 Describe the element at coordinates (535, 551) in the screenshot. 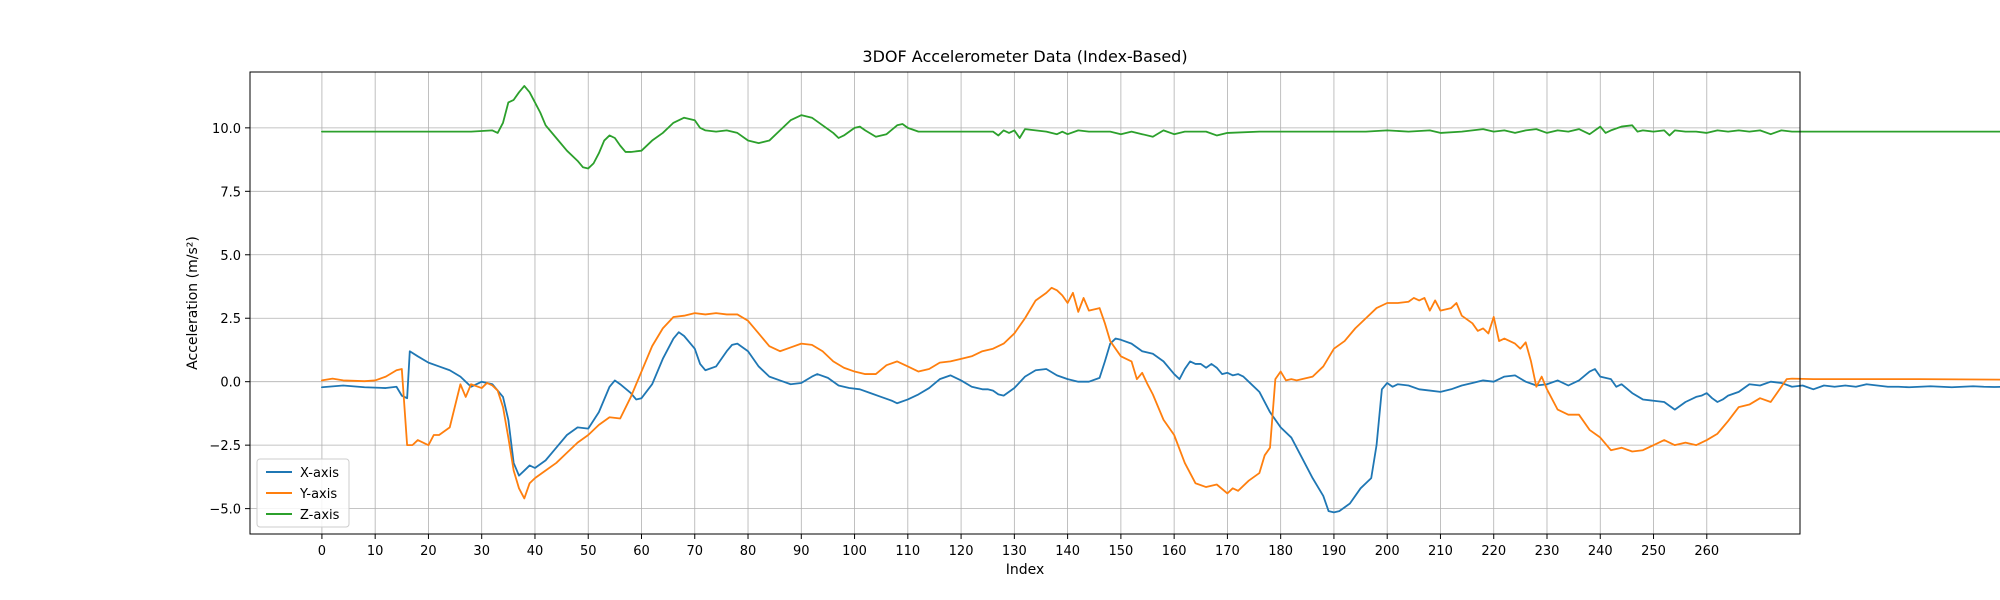

I see `x-tick-label: 40` at that location.